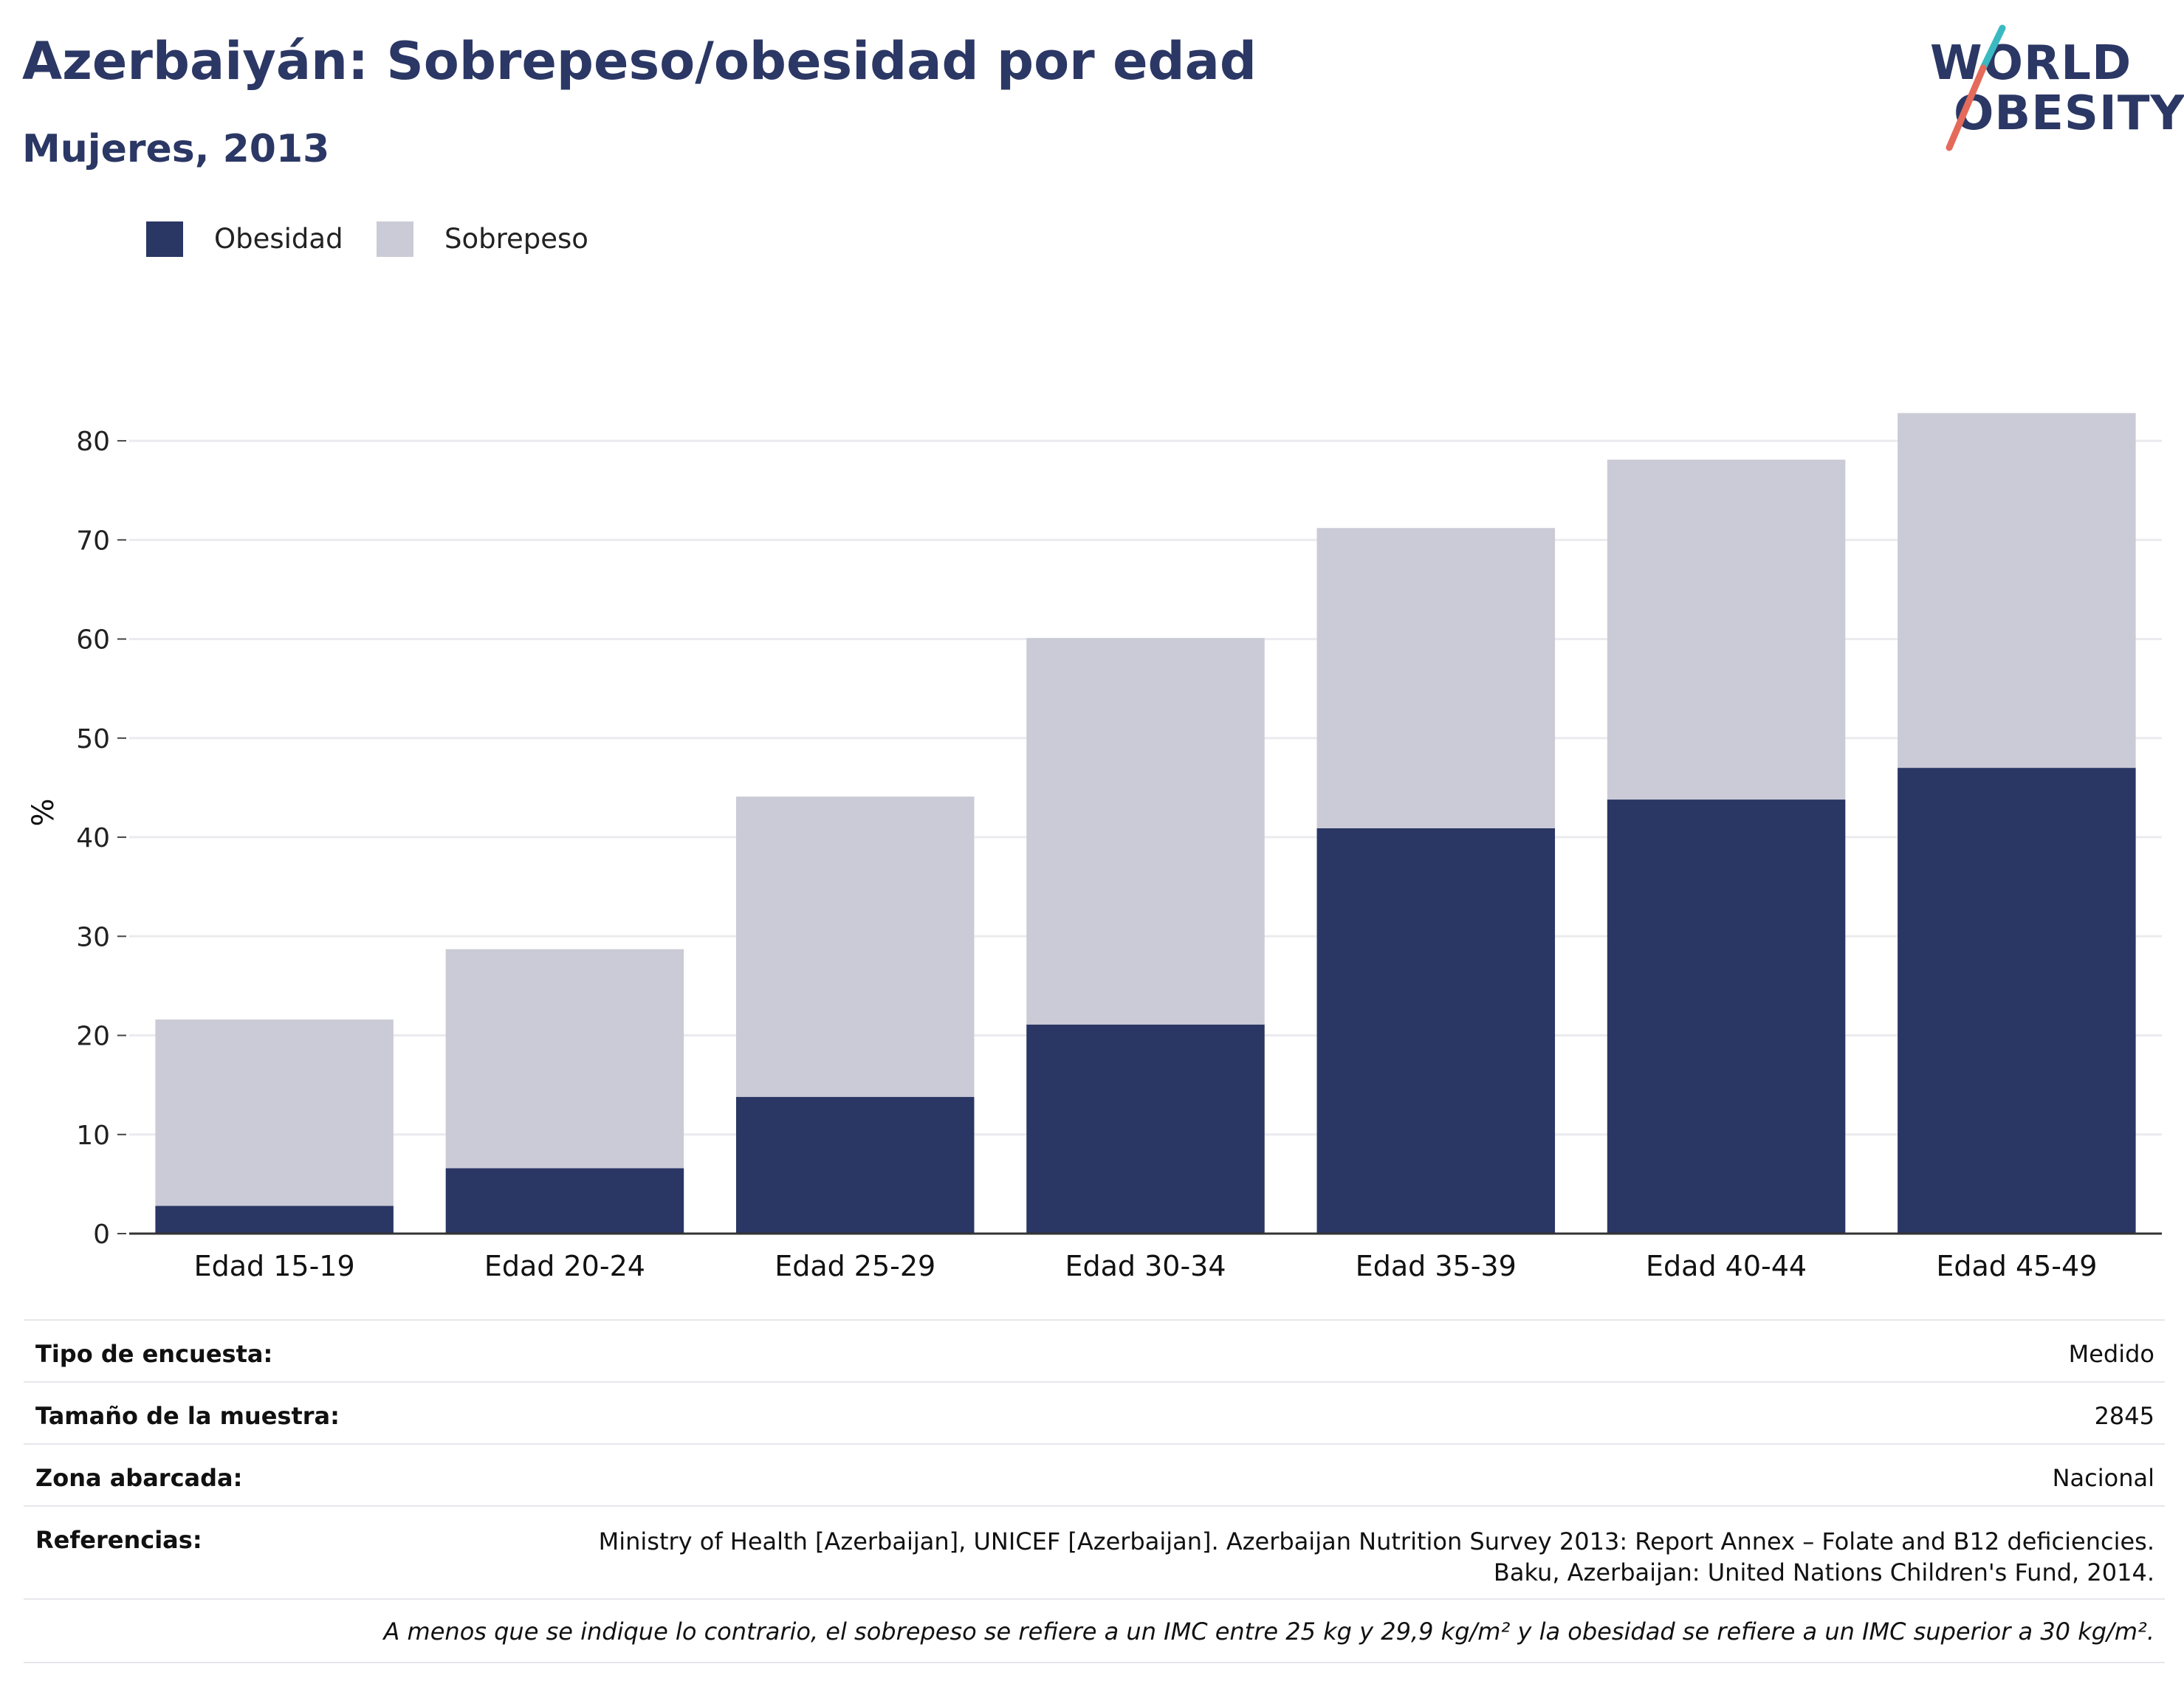 The image size is (2184, 1695). I want to click on sample-size-label: Tamaño de la muestra:, so click(187, 1416).